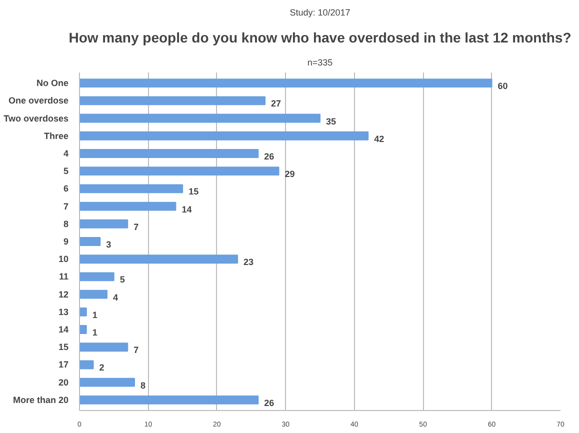 This screenshot has width=579, height=433. What do you see at coordinates (320, 63) in the screenshot?
I see `chart-subtitle: n=335` at bounding box center [320, 63].